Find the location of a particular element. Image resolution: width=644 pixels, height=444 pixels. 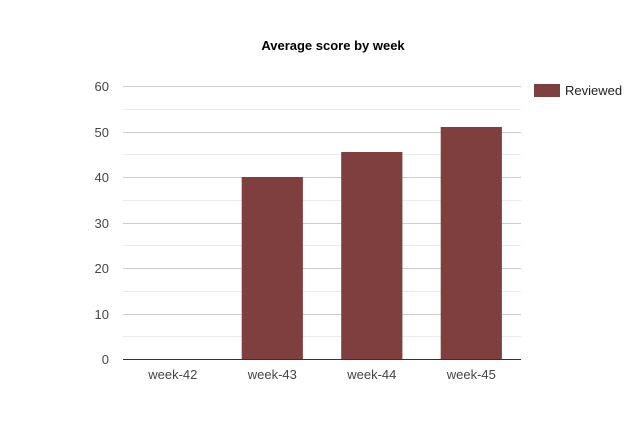

y-tick-label: 20 is located at coordinates (102, 268).